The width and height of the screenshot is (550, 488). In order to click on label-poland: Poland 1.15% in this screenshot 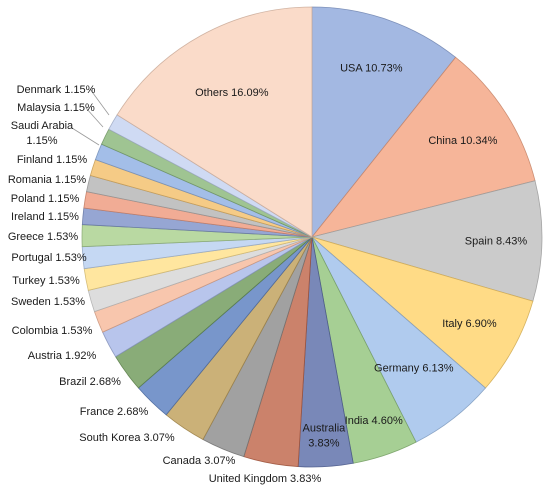, I will do `click(45, 199)`.